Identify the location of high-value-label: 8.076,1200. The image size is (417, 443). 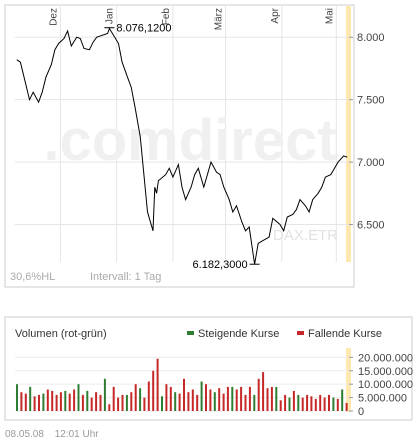
(143, 29).